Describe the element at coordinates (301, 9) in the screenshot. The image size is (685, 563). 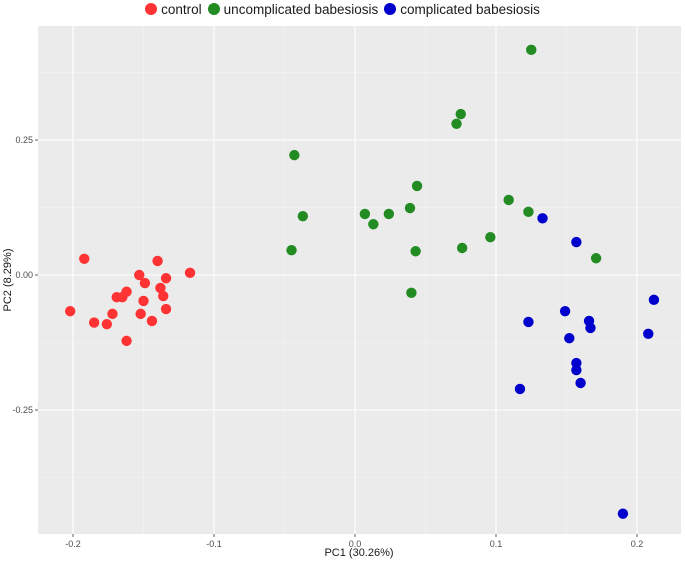
I see `legend-label: uncomplicated babesiosis` at that location.